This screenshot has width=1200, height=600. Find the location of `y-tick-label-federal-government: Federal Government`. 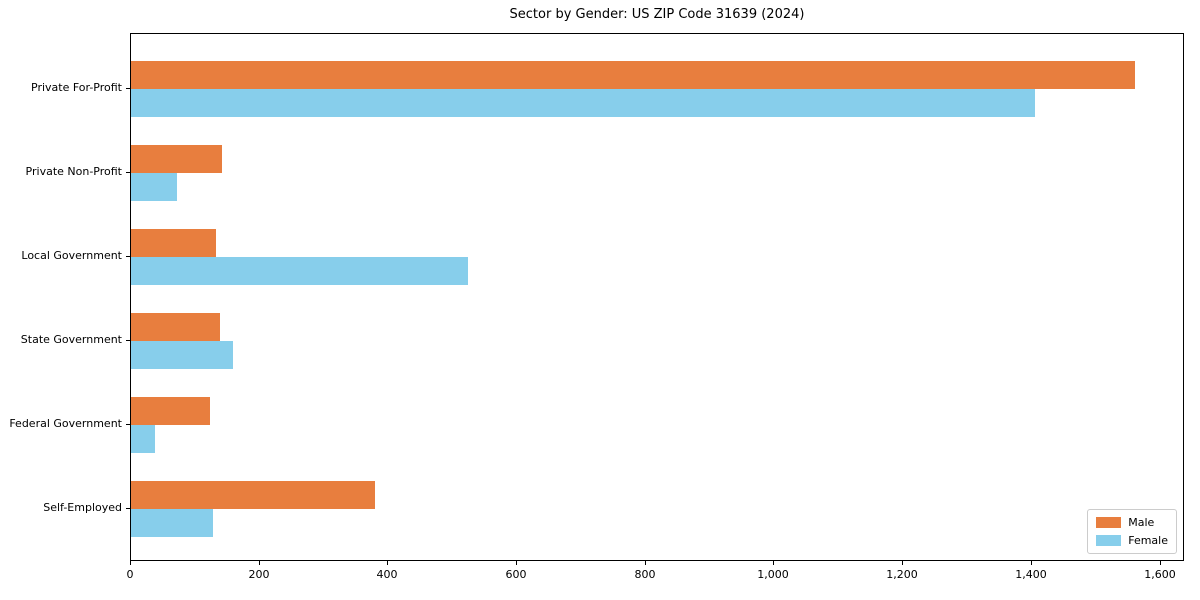

y-tick-label-federal-government: Federal Government is located at coordinates (65, 423).